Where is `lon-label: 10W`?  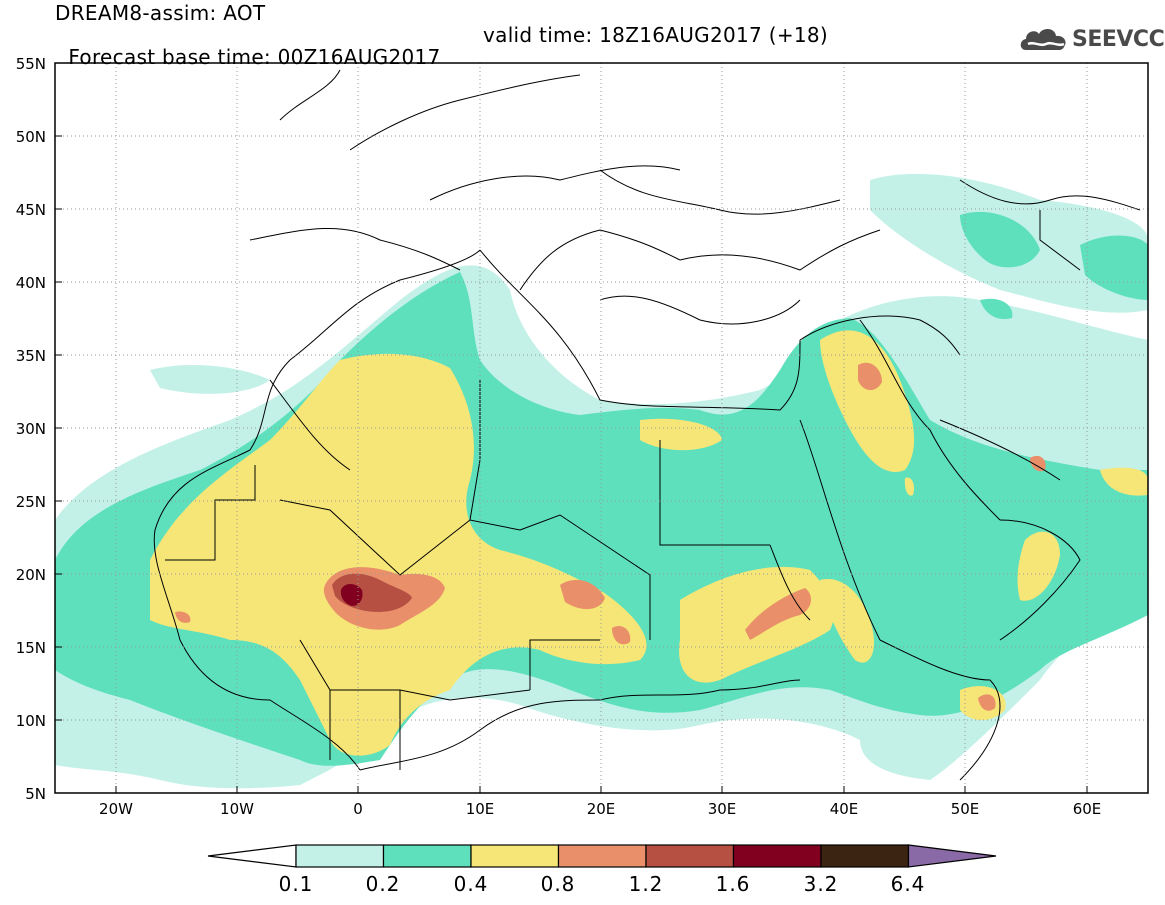
lon-label: 10W is located at coordinates (237, 809).